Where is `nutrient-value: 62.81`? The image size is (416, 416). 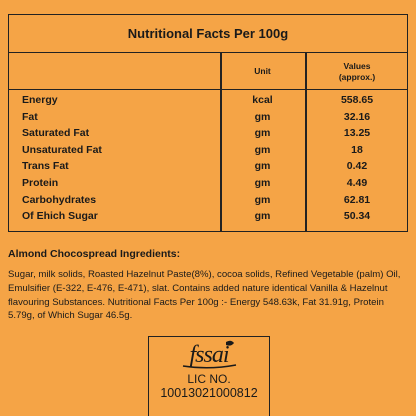 nutrient-value: 62.81 is located at coordinates (357, 199).